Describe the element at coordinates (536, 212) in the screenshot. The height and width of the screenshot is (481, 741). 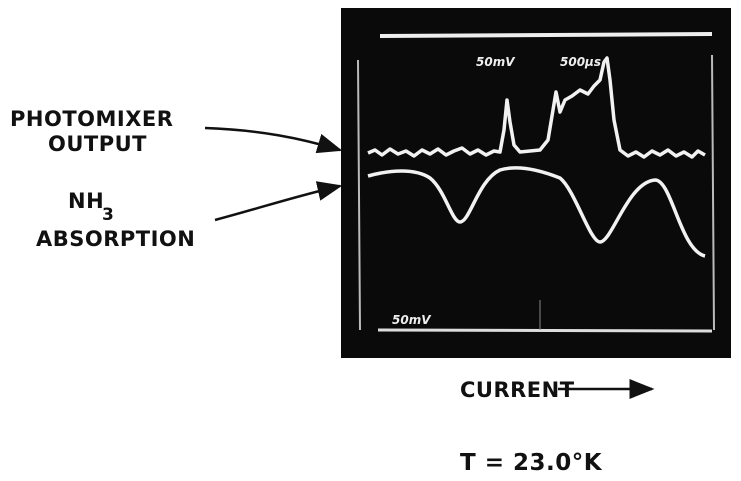
I see `absorption-trace` at that location.